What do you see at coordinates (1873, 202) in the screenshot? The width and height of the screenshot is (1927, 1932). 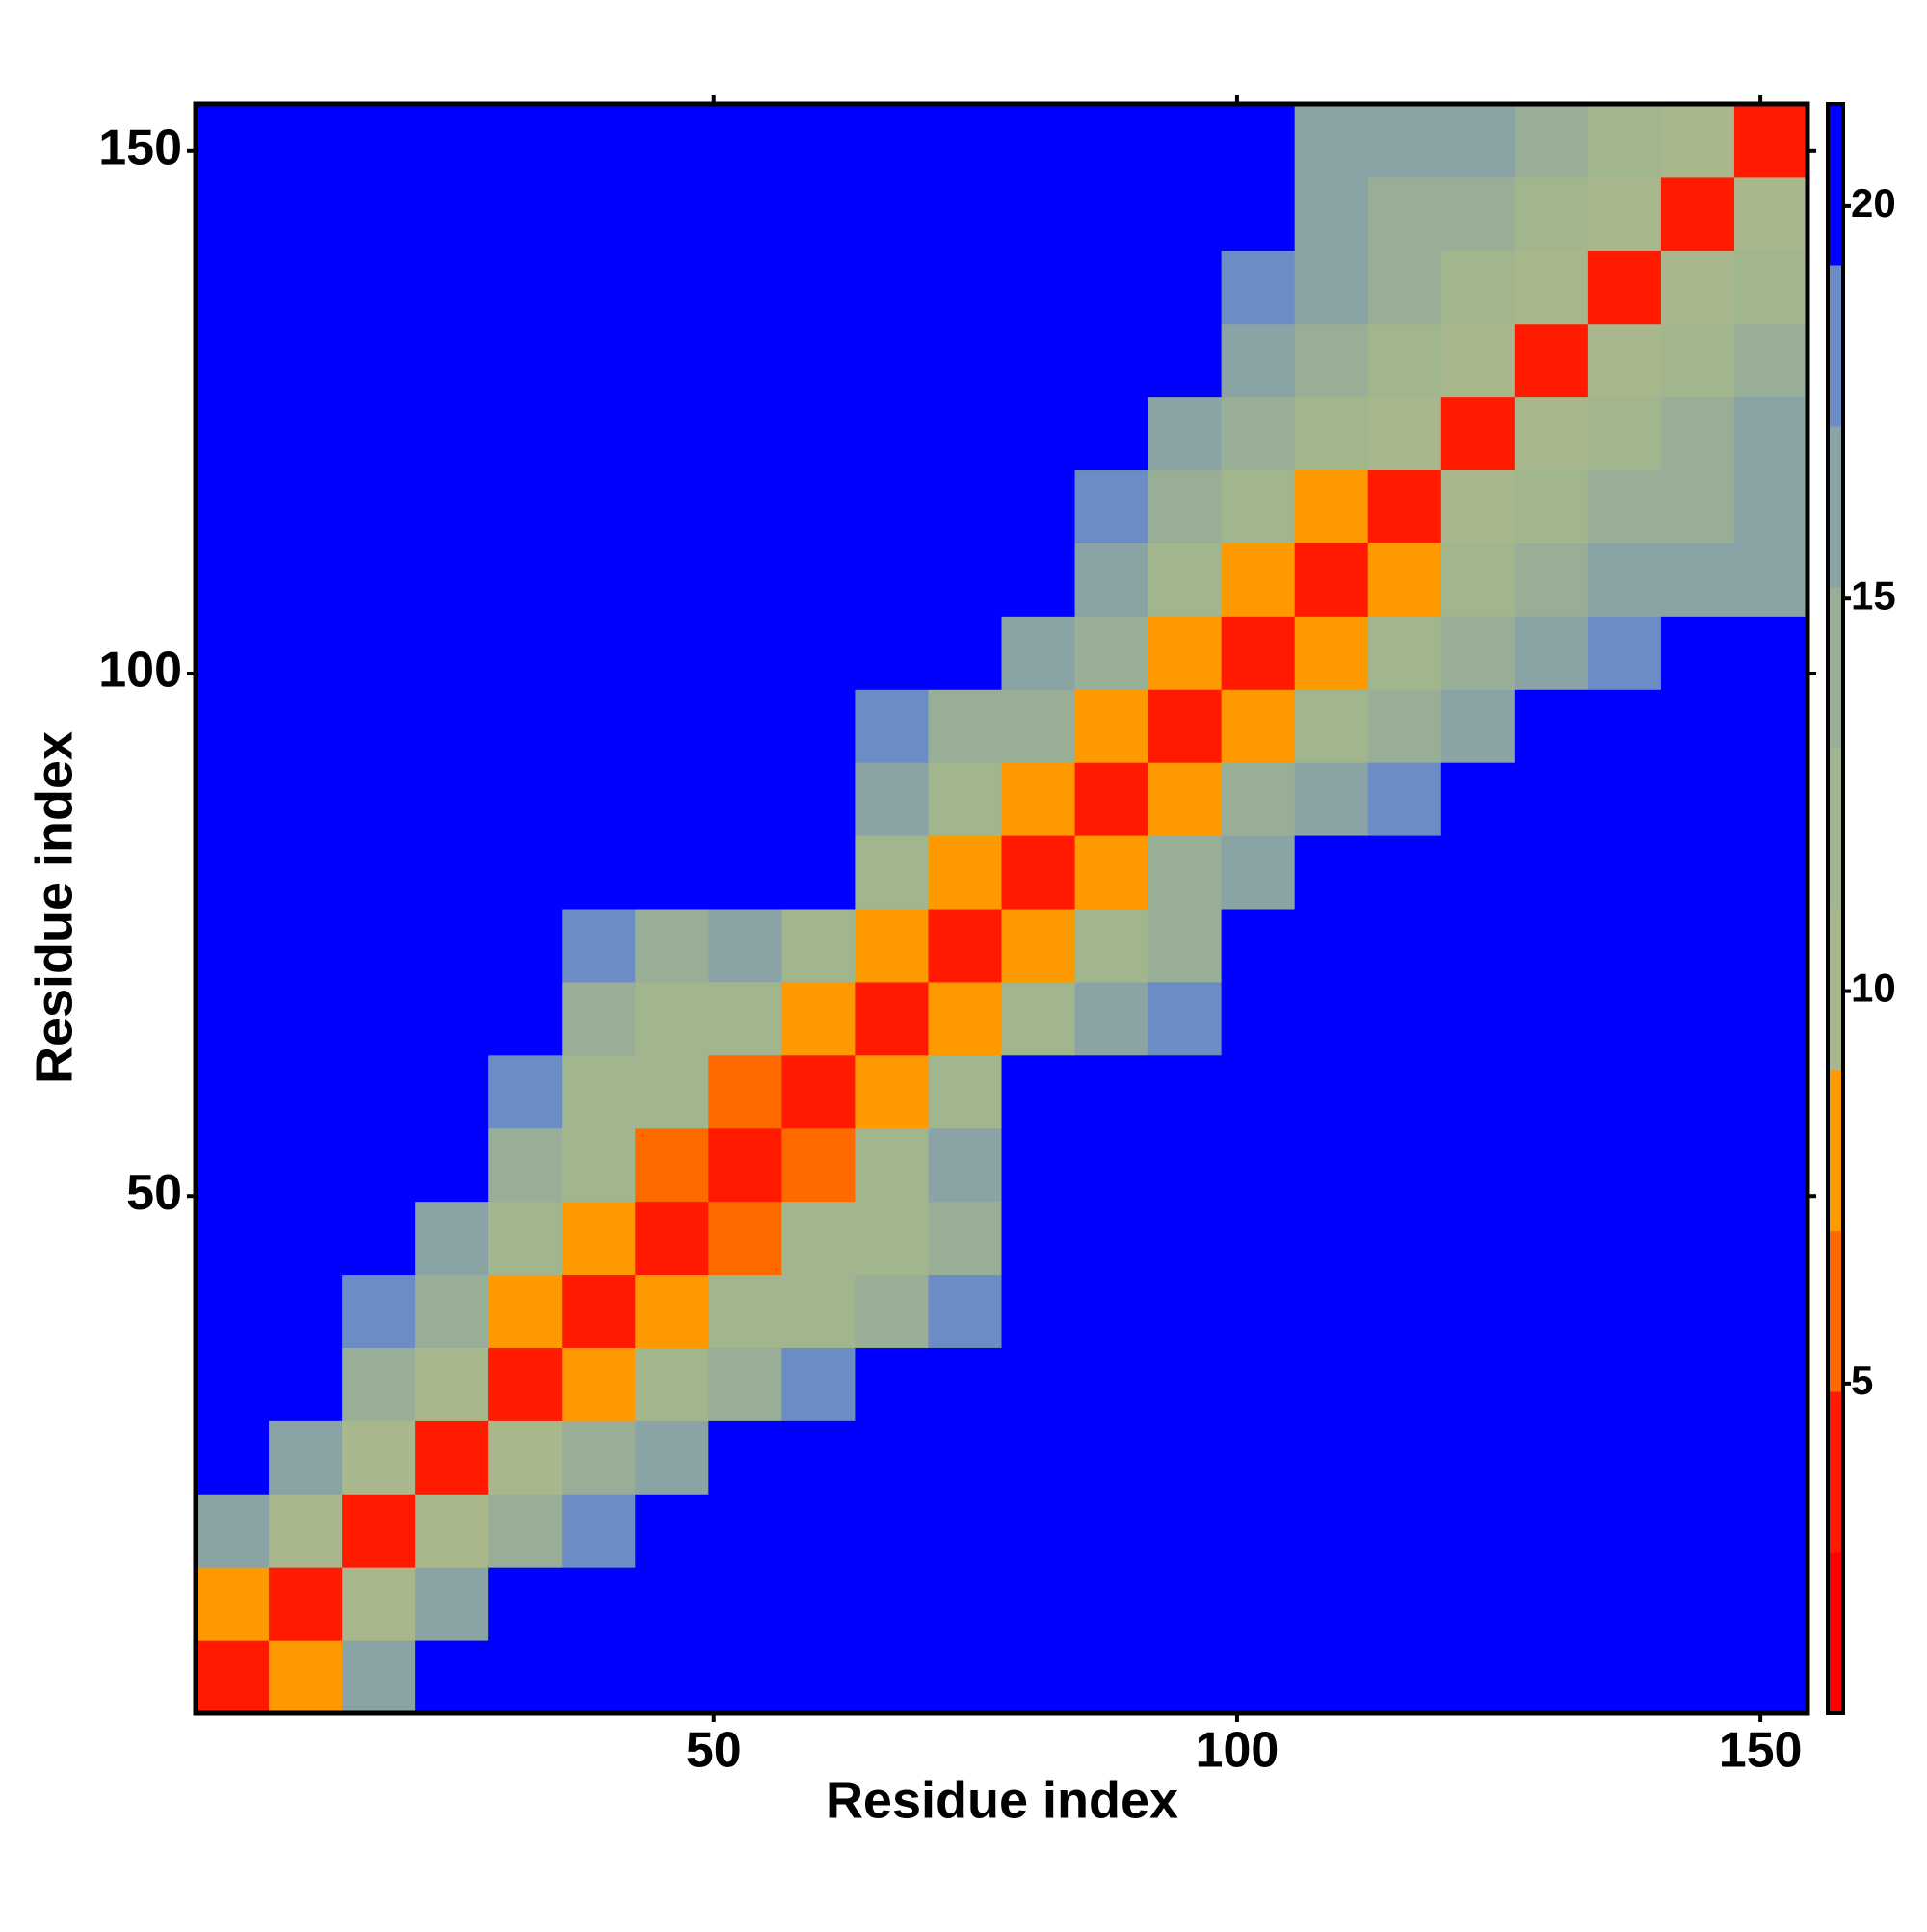 I see `colorbar-tick-label: 20` at bounding box center [1873, 202].